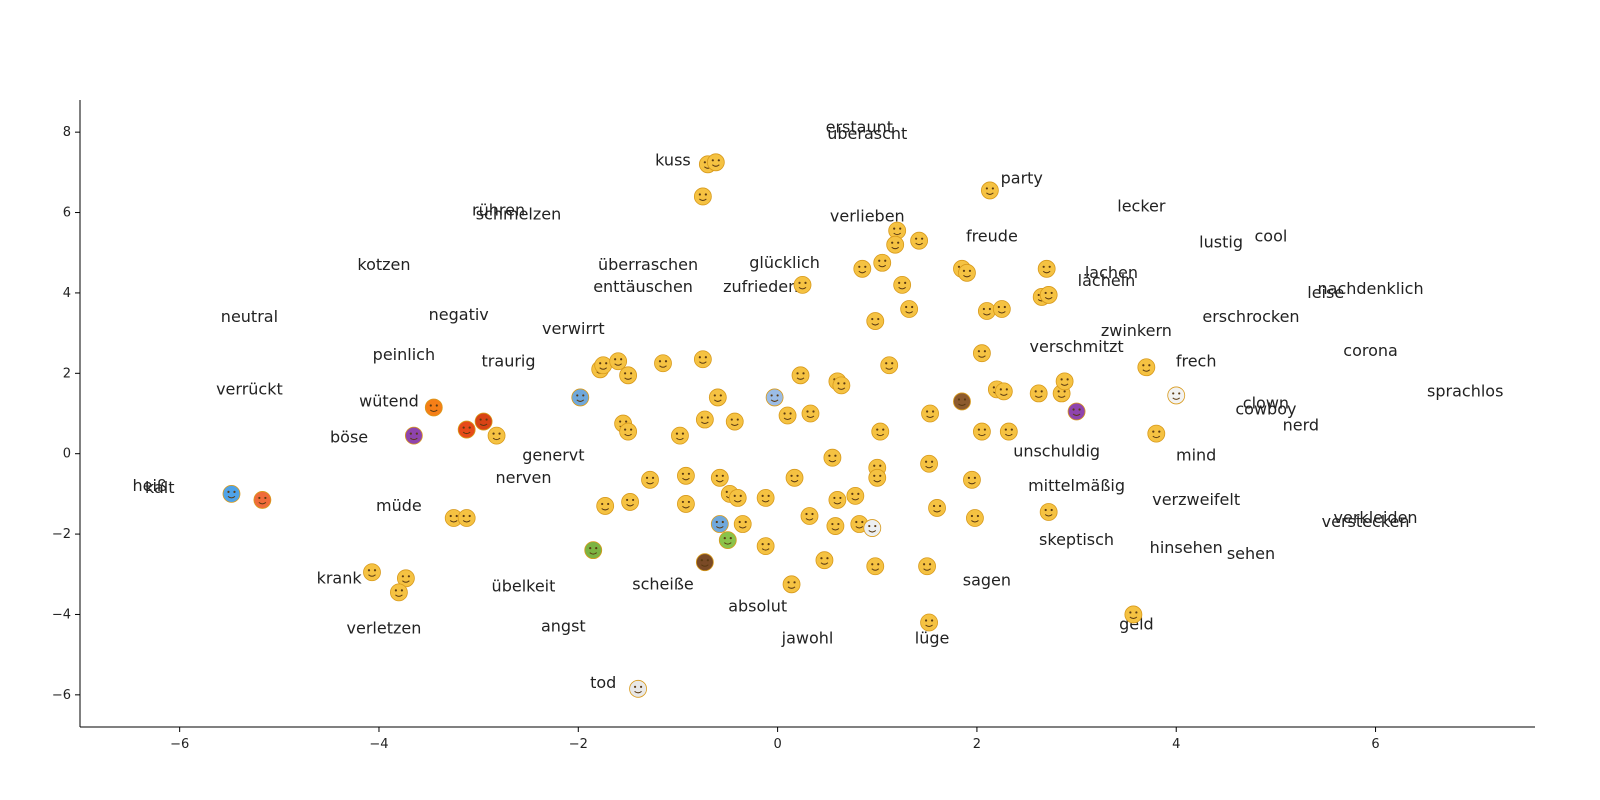 The height and width of the screenshot is (800, 1600). Describe the element at coordinates (1064, 381) in the screenshot. I see `tongue-wink-icon` at that location.